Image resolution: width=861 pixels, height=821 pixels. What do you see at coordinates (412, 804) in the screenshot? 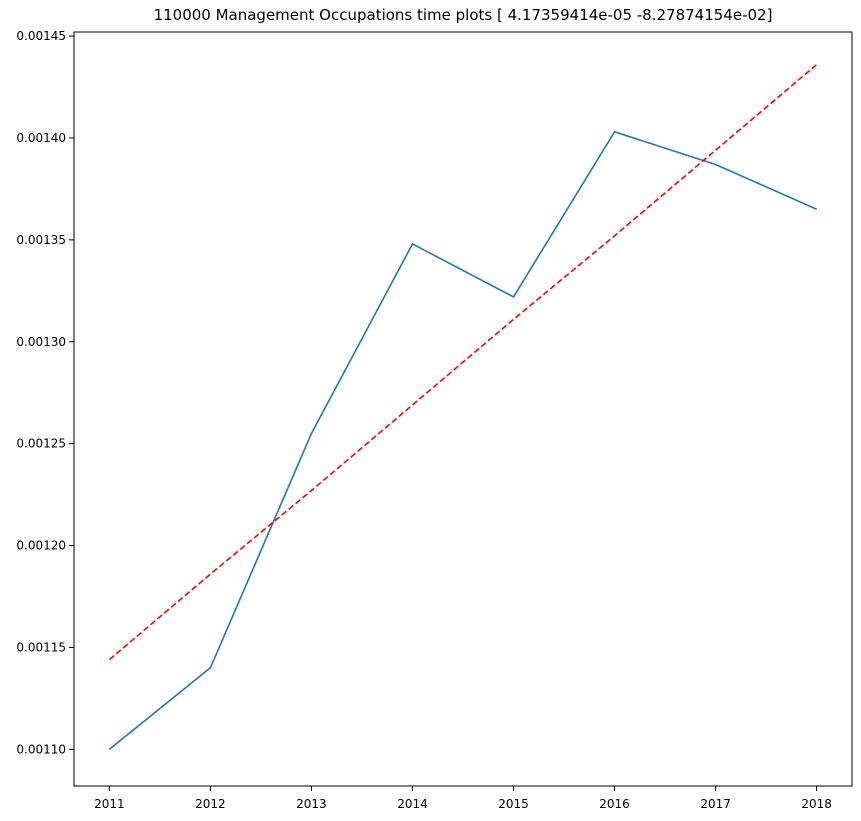
I see `x-tick-label: 2014` at bounding box center [412, 804].